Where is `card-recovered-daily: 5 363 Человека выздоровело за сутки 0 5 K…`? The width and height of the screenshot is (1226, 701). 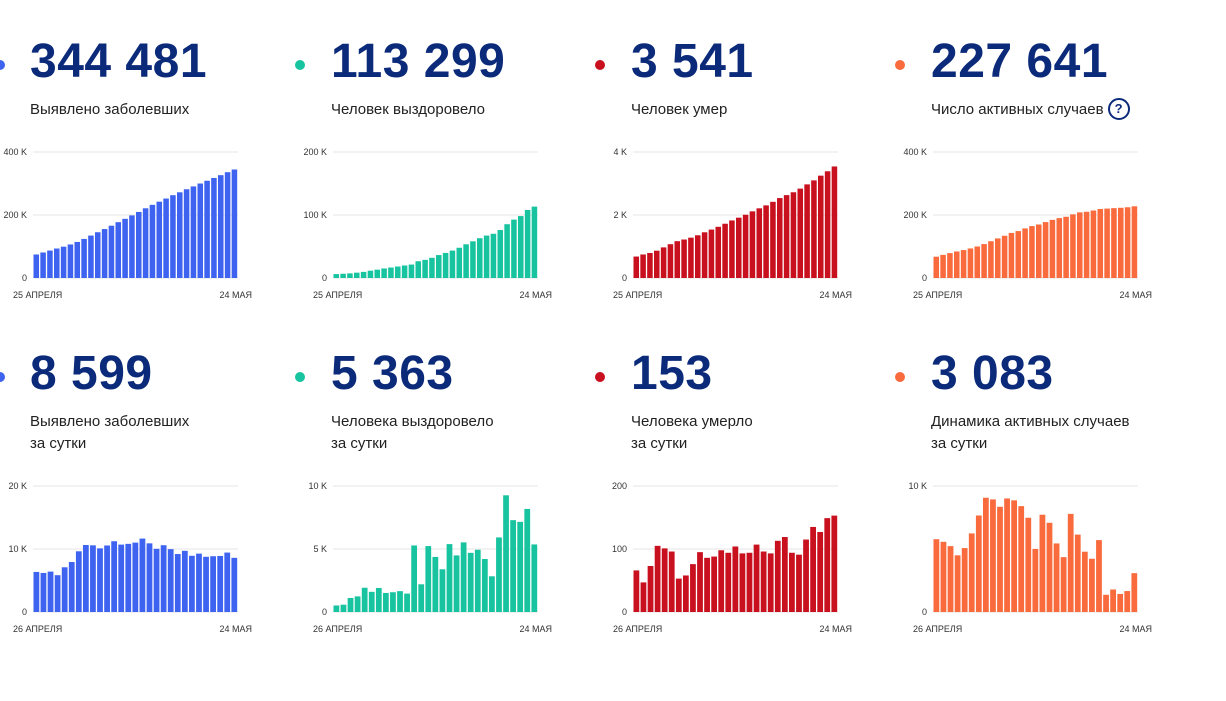 card-recovered-daily: 5 363 Человека выздоровело за сутки 0 5 K… is located at coordinates (437, 492).